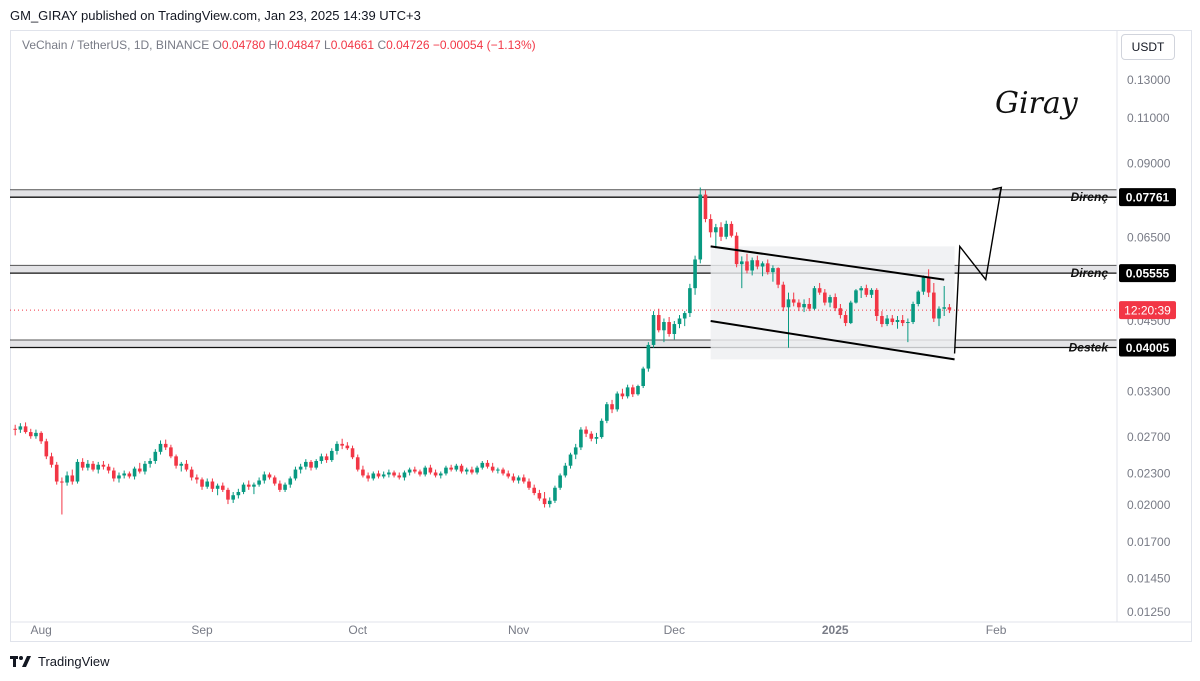 The height and width of the screenshot is (681, 1200). What do you see at coordinates (832, 340) in the screenshot?
I see `channel-lower-line` at bounding box center [832, 340].